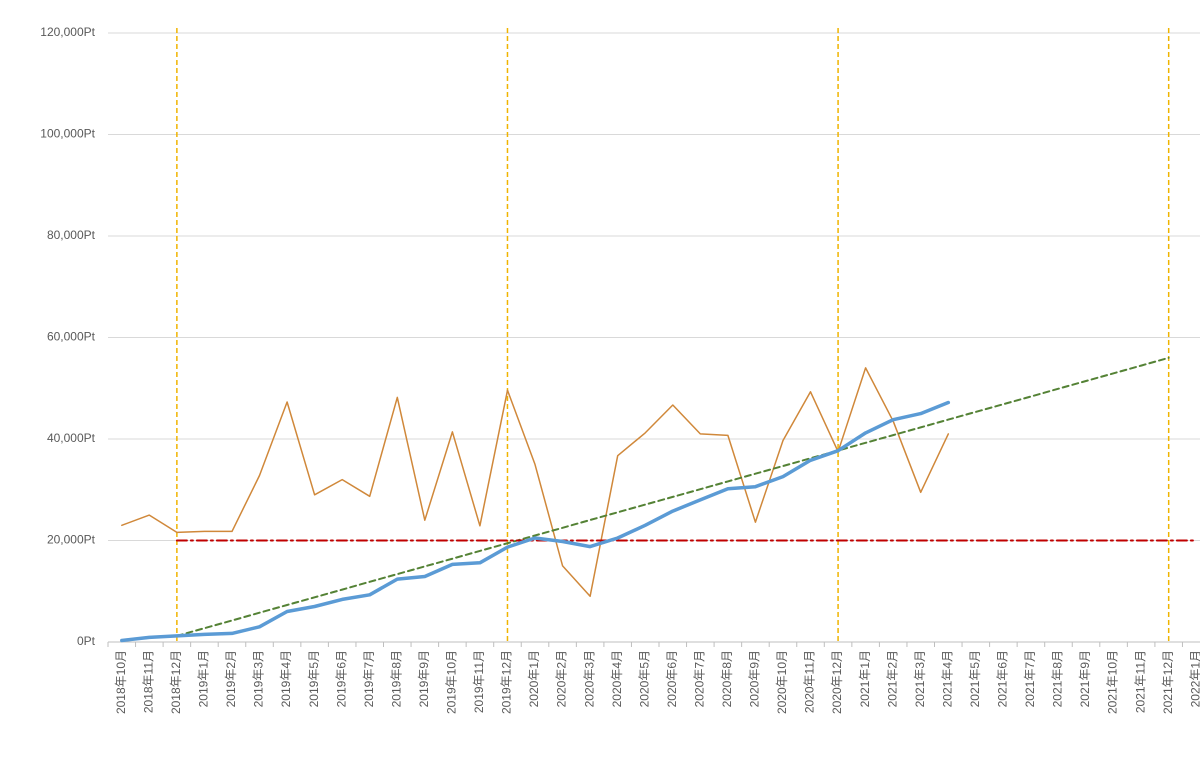 Image resolution: width=1200 pixels, height=759 pixels. Describe the element at coordinates (396, 678) in the screenshot. I see `x-tick-label: 2019年8月` at that location.